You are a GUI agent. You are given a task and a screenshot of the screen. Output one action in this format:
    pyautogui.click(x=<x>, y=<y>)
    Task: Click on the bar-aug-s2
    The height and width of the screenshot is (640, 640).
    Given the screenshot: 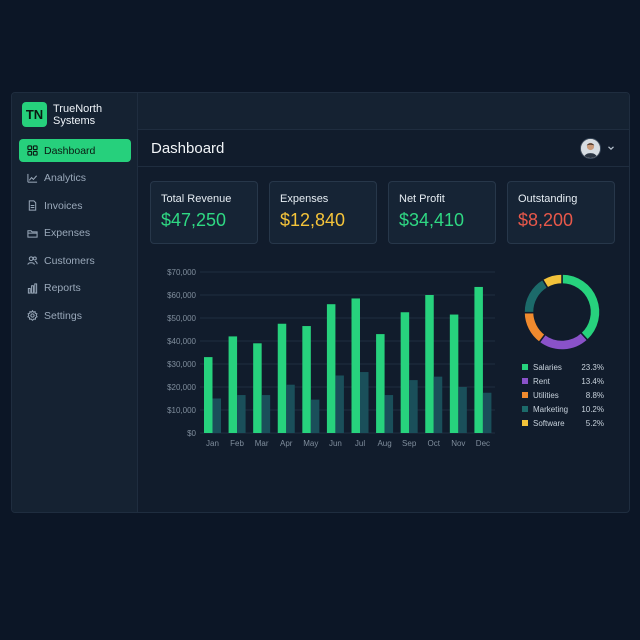 What is the action you would take?
    pyautogui.click(x=389, y=414)
    